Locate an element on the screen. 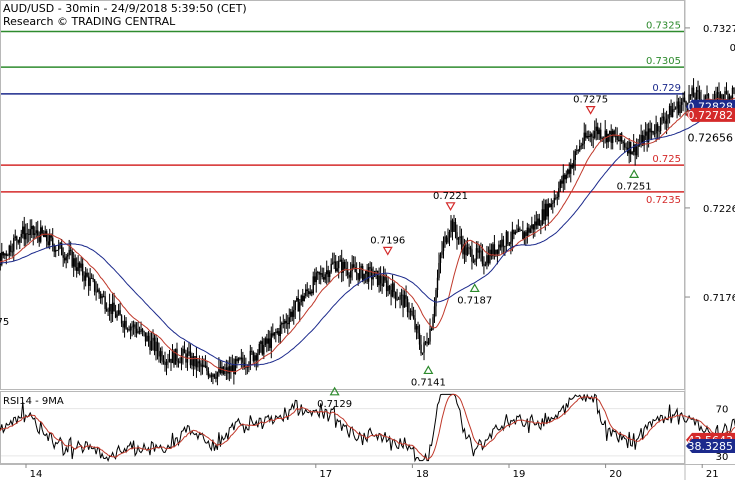 This screenshot has height=480, width=735. time-tick-label-3: 19 is located at coordinates (519, 474).